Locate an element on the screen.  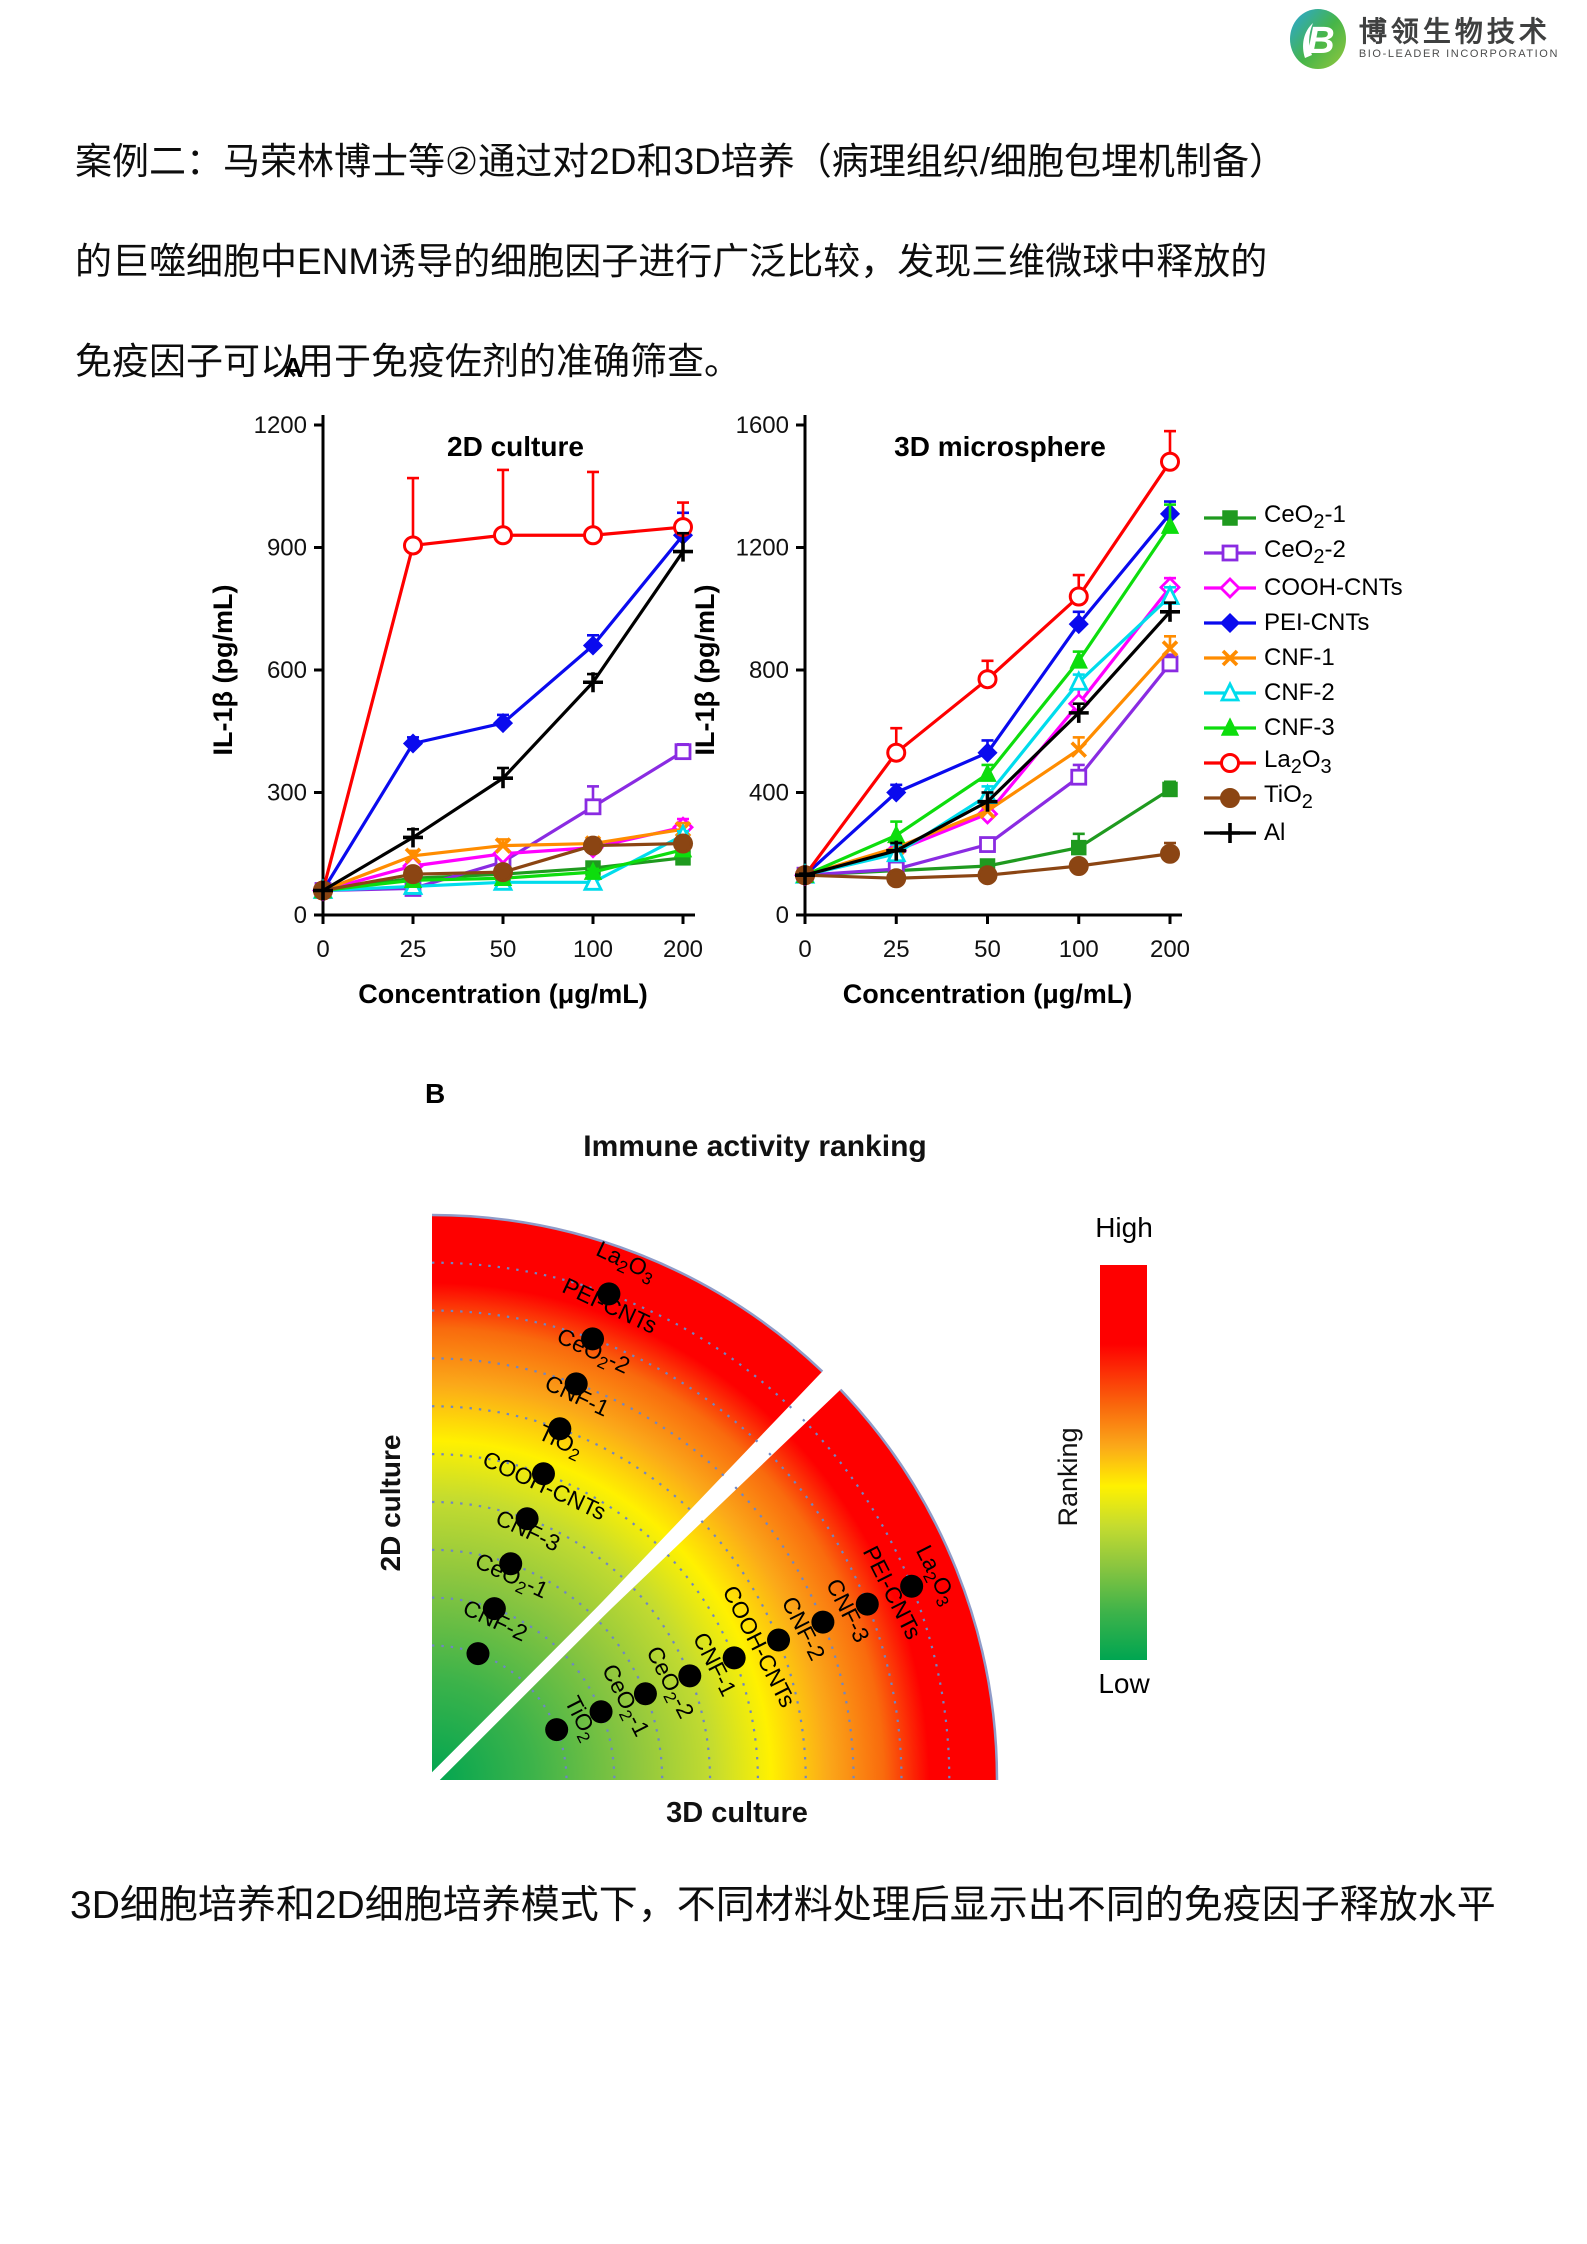
svg-text: B is located at coordinates (1320, 41).